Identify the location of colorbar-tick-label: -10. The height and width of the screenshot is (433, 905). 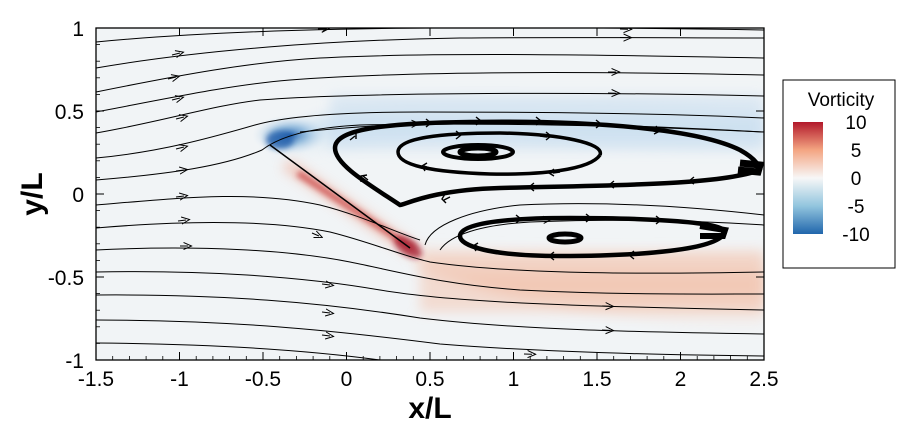
(855, 235).